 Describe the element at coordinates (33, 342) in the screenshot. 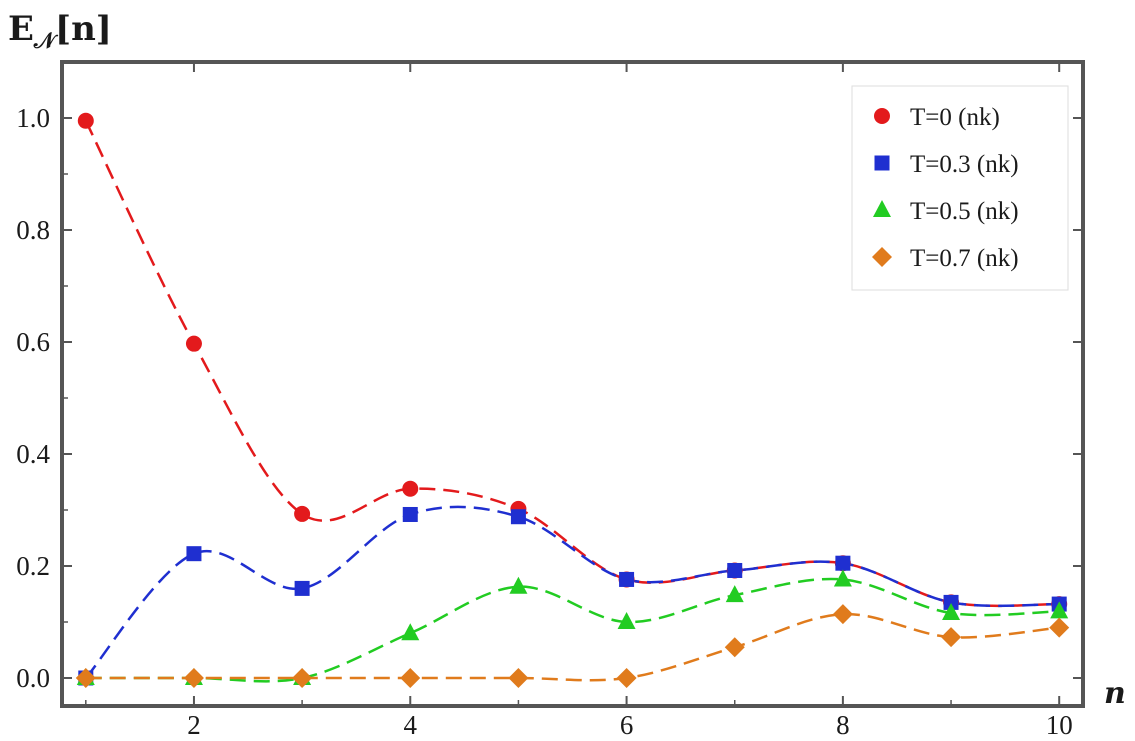

I see `y-tick-label: 0.6` at that location.